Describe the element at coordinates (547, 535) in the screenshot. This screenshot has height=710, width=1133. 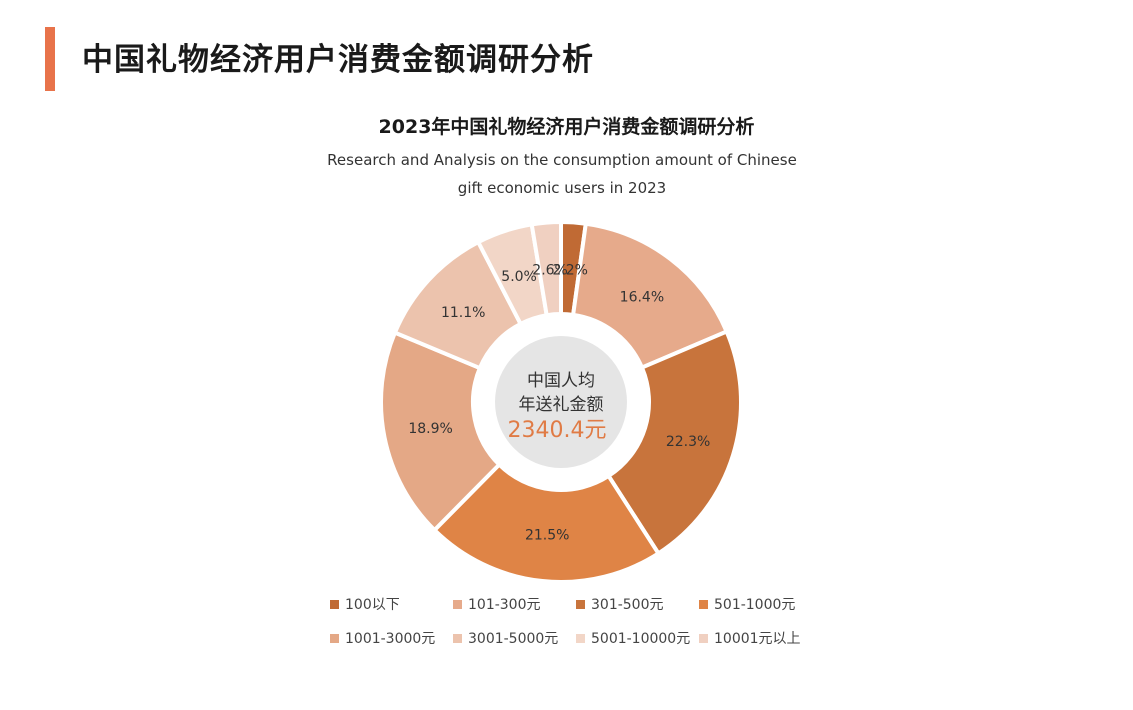
I see `slice-value-label: 21.5%` at that location.